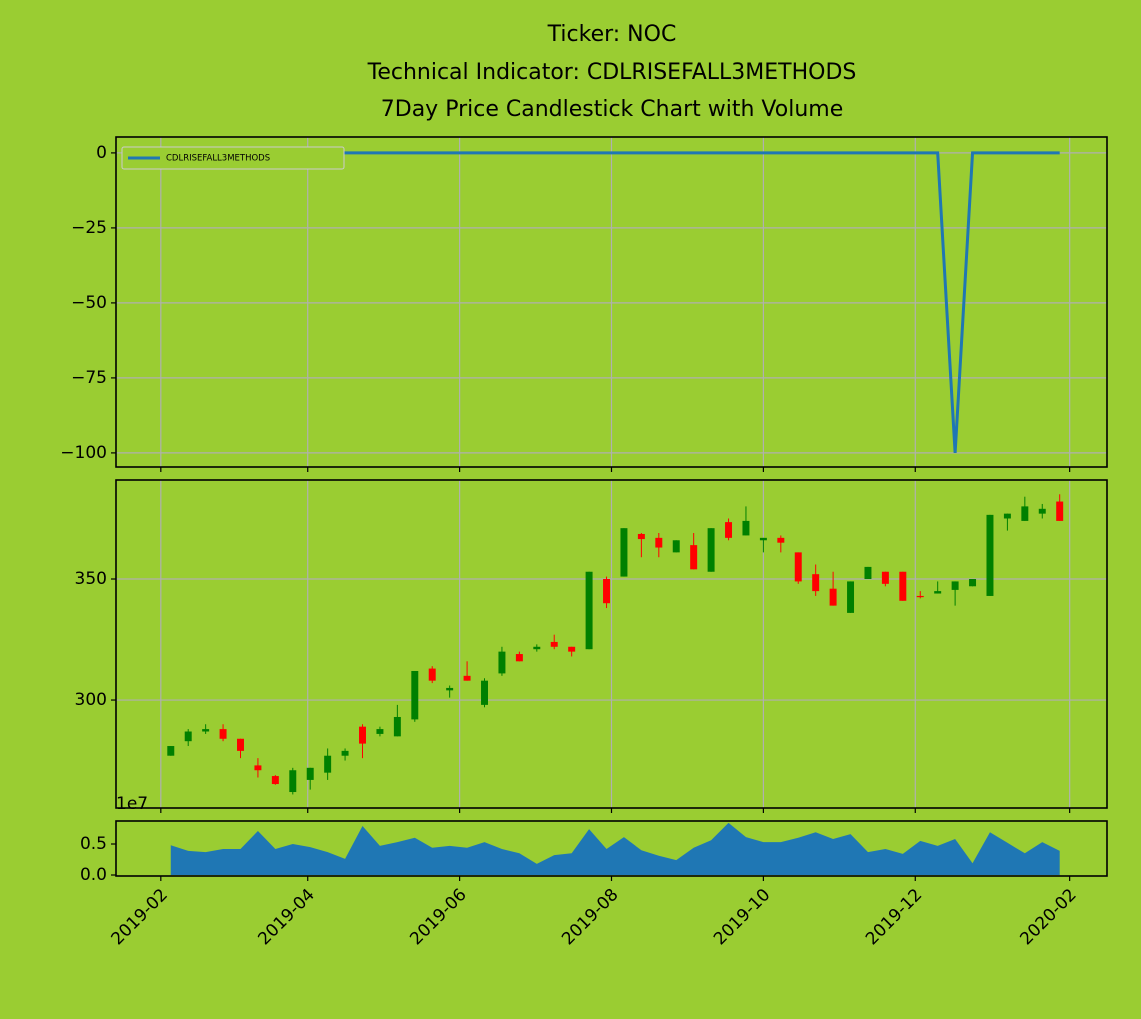 This screenshot has width=1141, height=1019. Describe the element at coordinates (612, 72) in the screenshot. I see `chart-title: Technical Indicator: CDLRISEFALL3METHODS` at that location.